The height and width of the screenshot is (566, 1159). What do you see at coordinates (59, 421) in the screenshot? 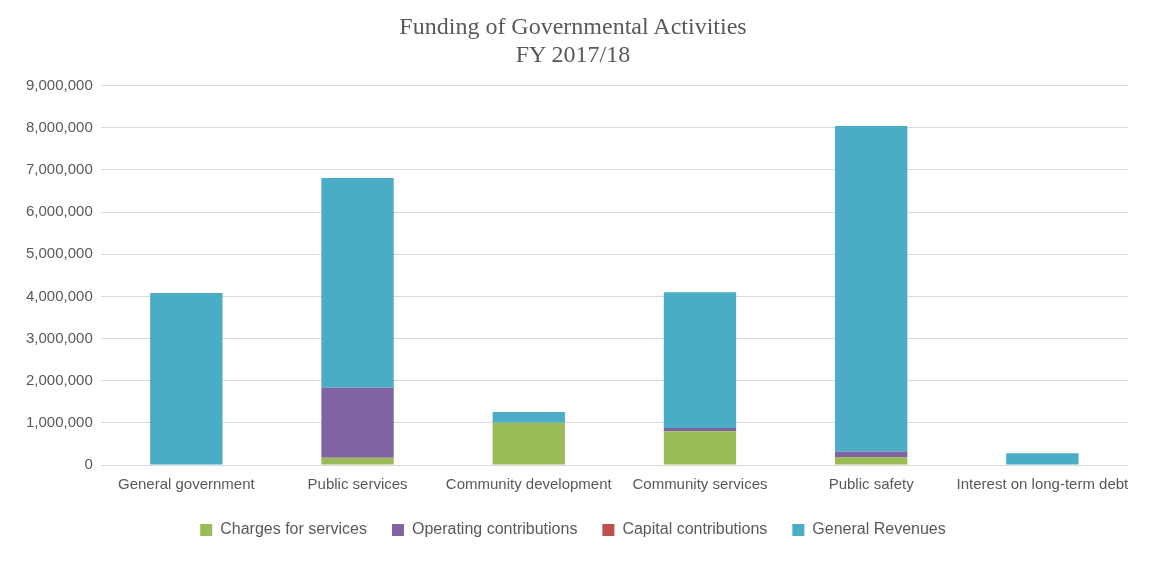
I see `y-tick-label: 1,000,000` at bounding box center [59, 421].